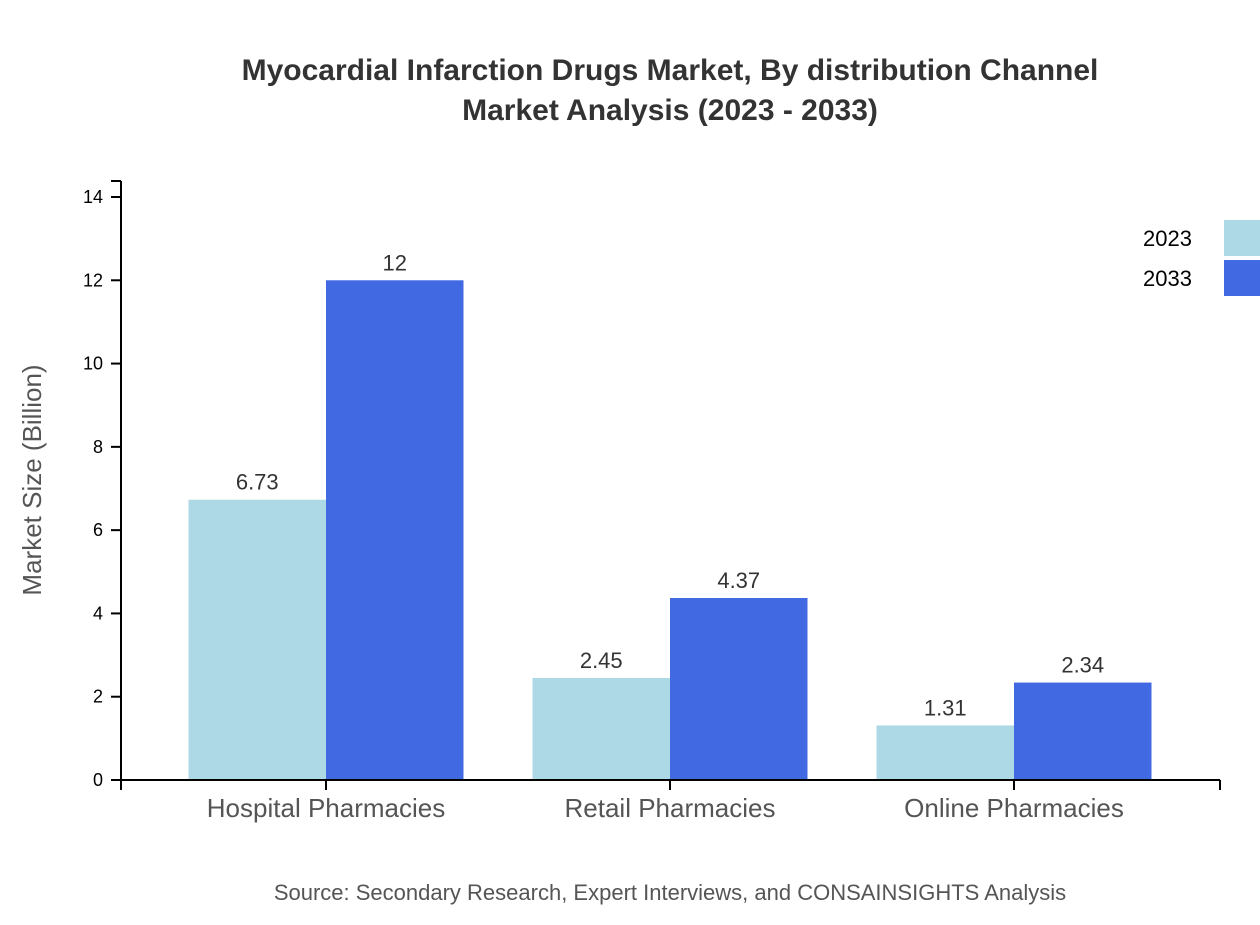 This screenshot has height=925, width=1260. Describe the element at coordinates (98, 447) in the screenshot. I see `y-tick-label: 8` at that location.